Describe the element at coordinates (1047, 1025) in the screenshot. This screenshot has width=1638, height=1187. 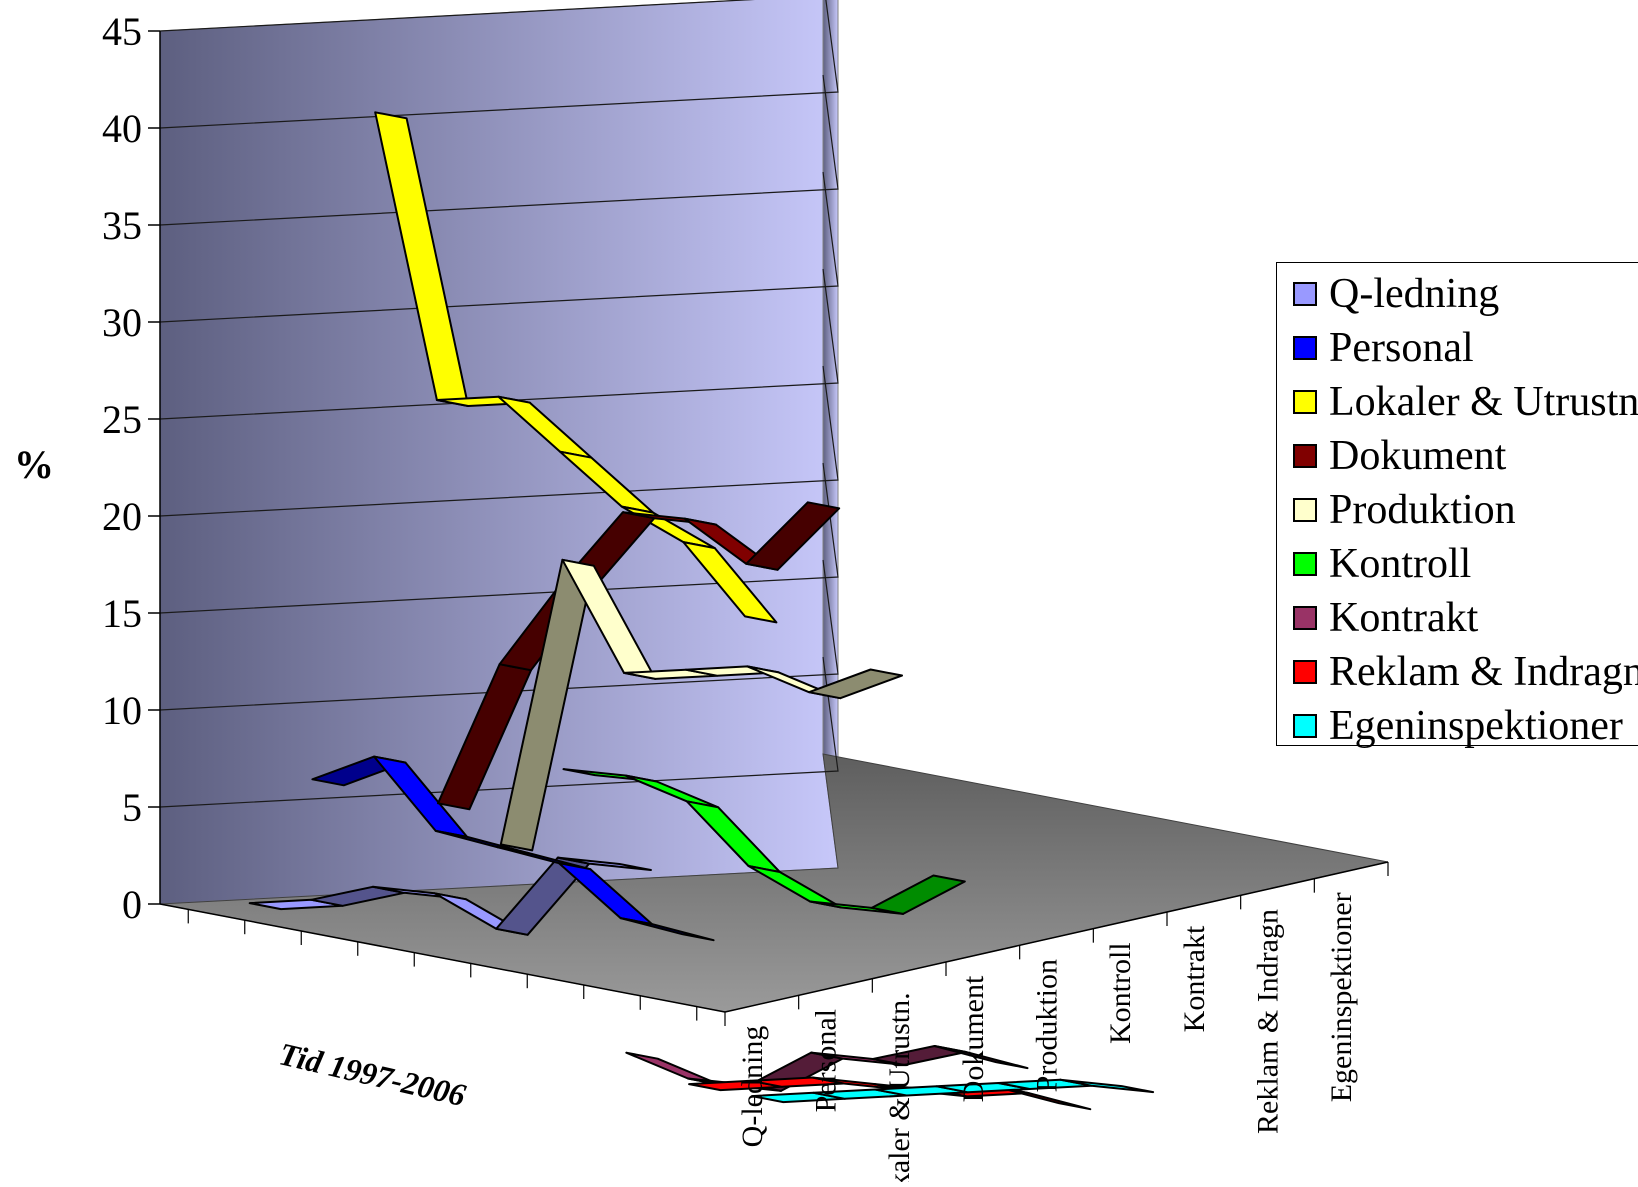
I see `depth-tick-label: Produktion` at that location.